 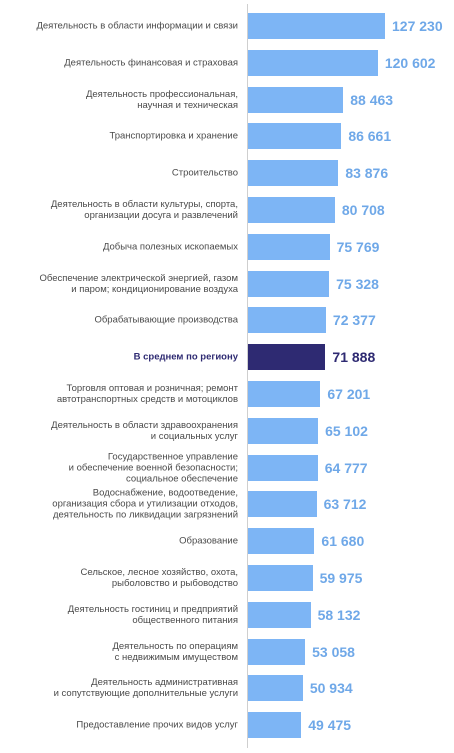 I want to click on category-label: Образование, so click(x=208, y=541).